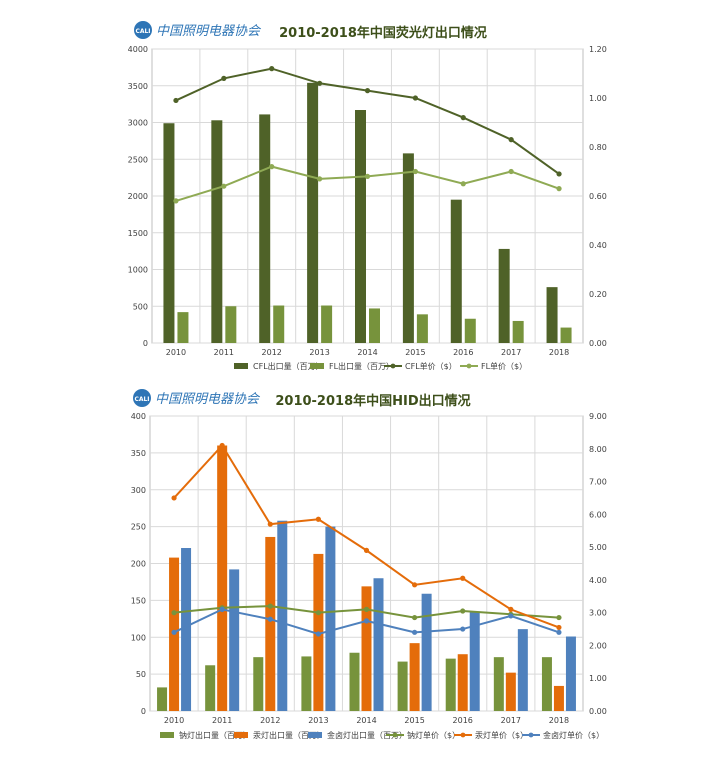 Image resolution: width=707 pixels, height=758 pixels. What do you see at coordinates (518, 331) in the screenshot?
I see `bar-fl-volume-2017` at bounding box center [518, 331].